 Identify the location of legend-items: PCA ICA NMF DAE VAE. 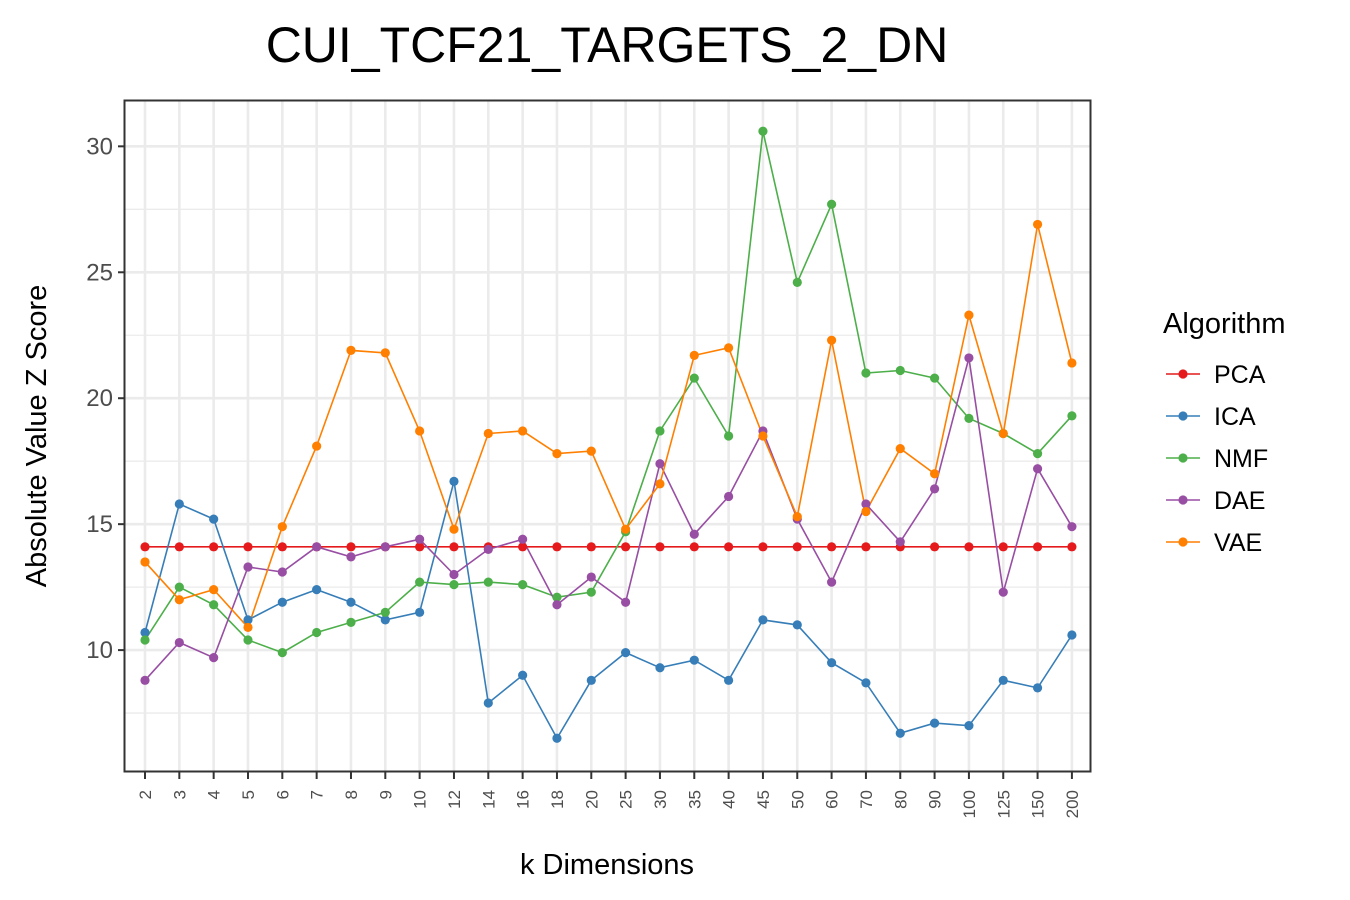
(1217, 459).